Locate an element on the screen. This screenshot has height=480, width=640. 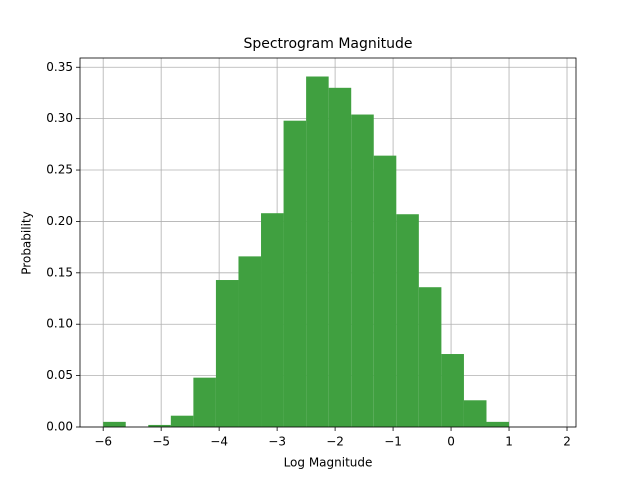
x-tick-label: −6 is located at coordinates (103, 442).